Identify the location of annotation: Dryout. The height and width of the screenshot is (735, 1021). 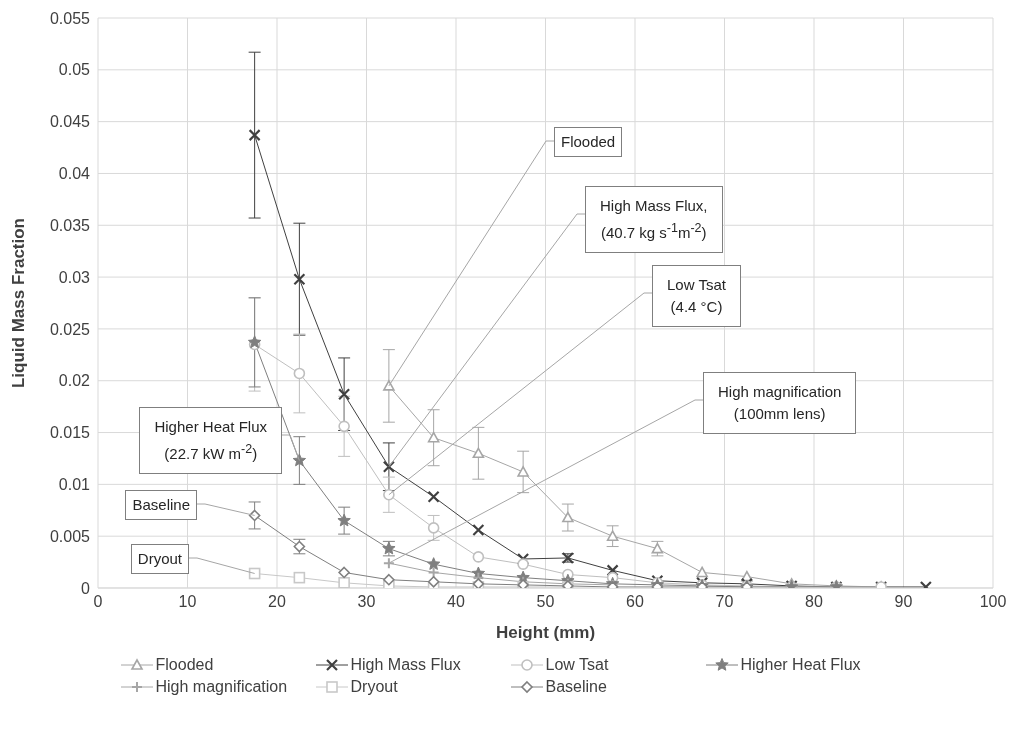
(159, 559).